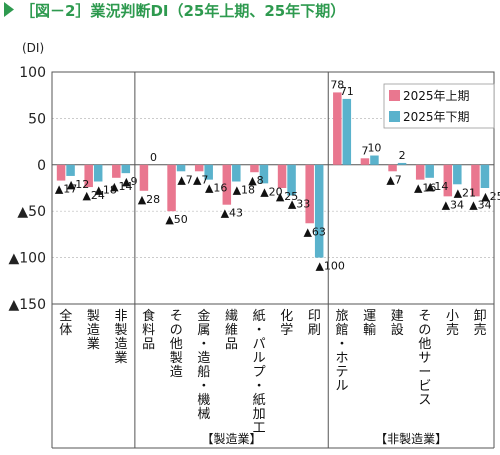  I want to click on category-label-5: 金属・造船・機械, so click(203, 365).